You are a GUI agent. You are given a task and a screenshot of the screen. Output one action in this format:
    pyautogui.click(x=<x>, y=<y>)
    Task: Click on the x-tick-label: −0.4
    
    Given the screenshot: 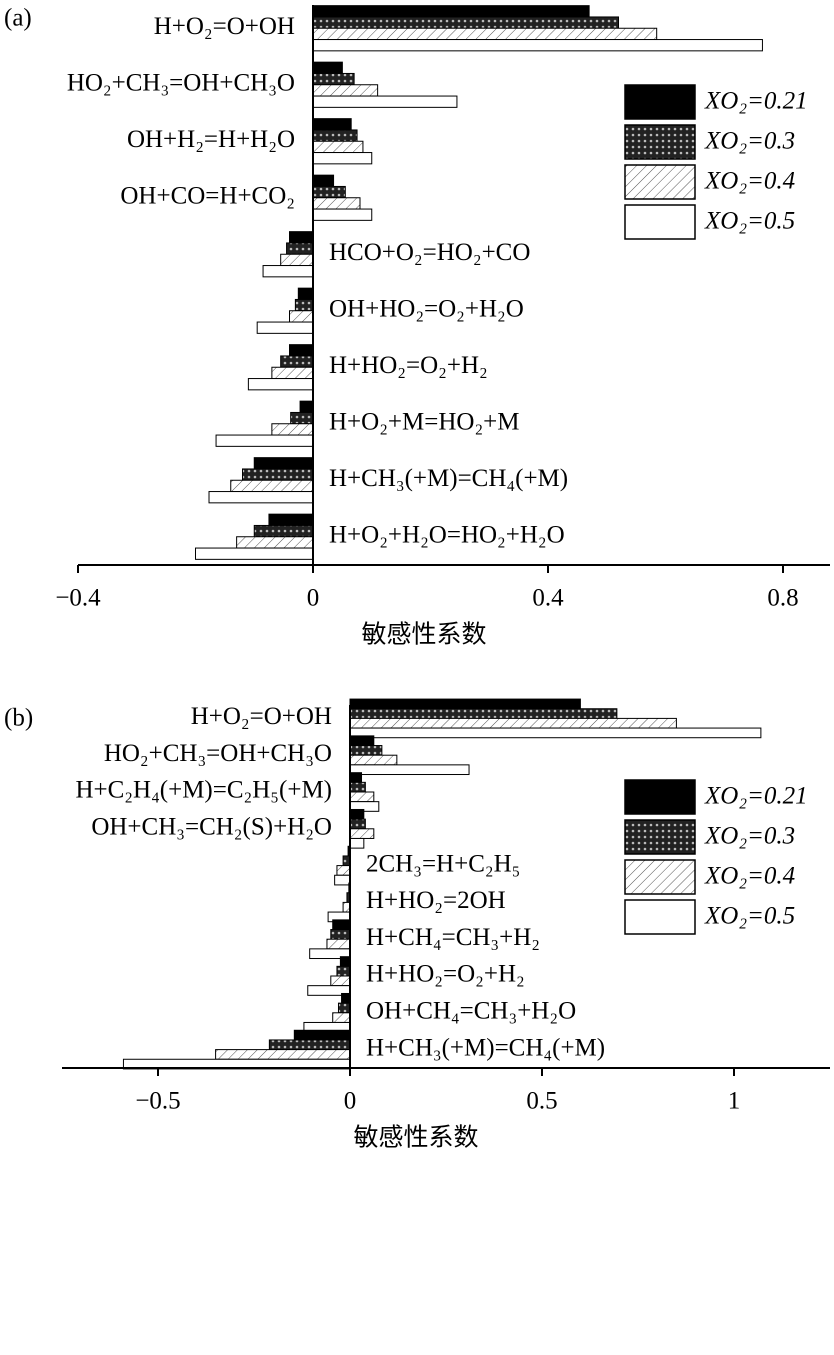 What is the action you would take?
    pyautogui.click(x=78, y=598)
    